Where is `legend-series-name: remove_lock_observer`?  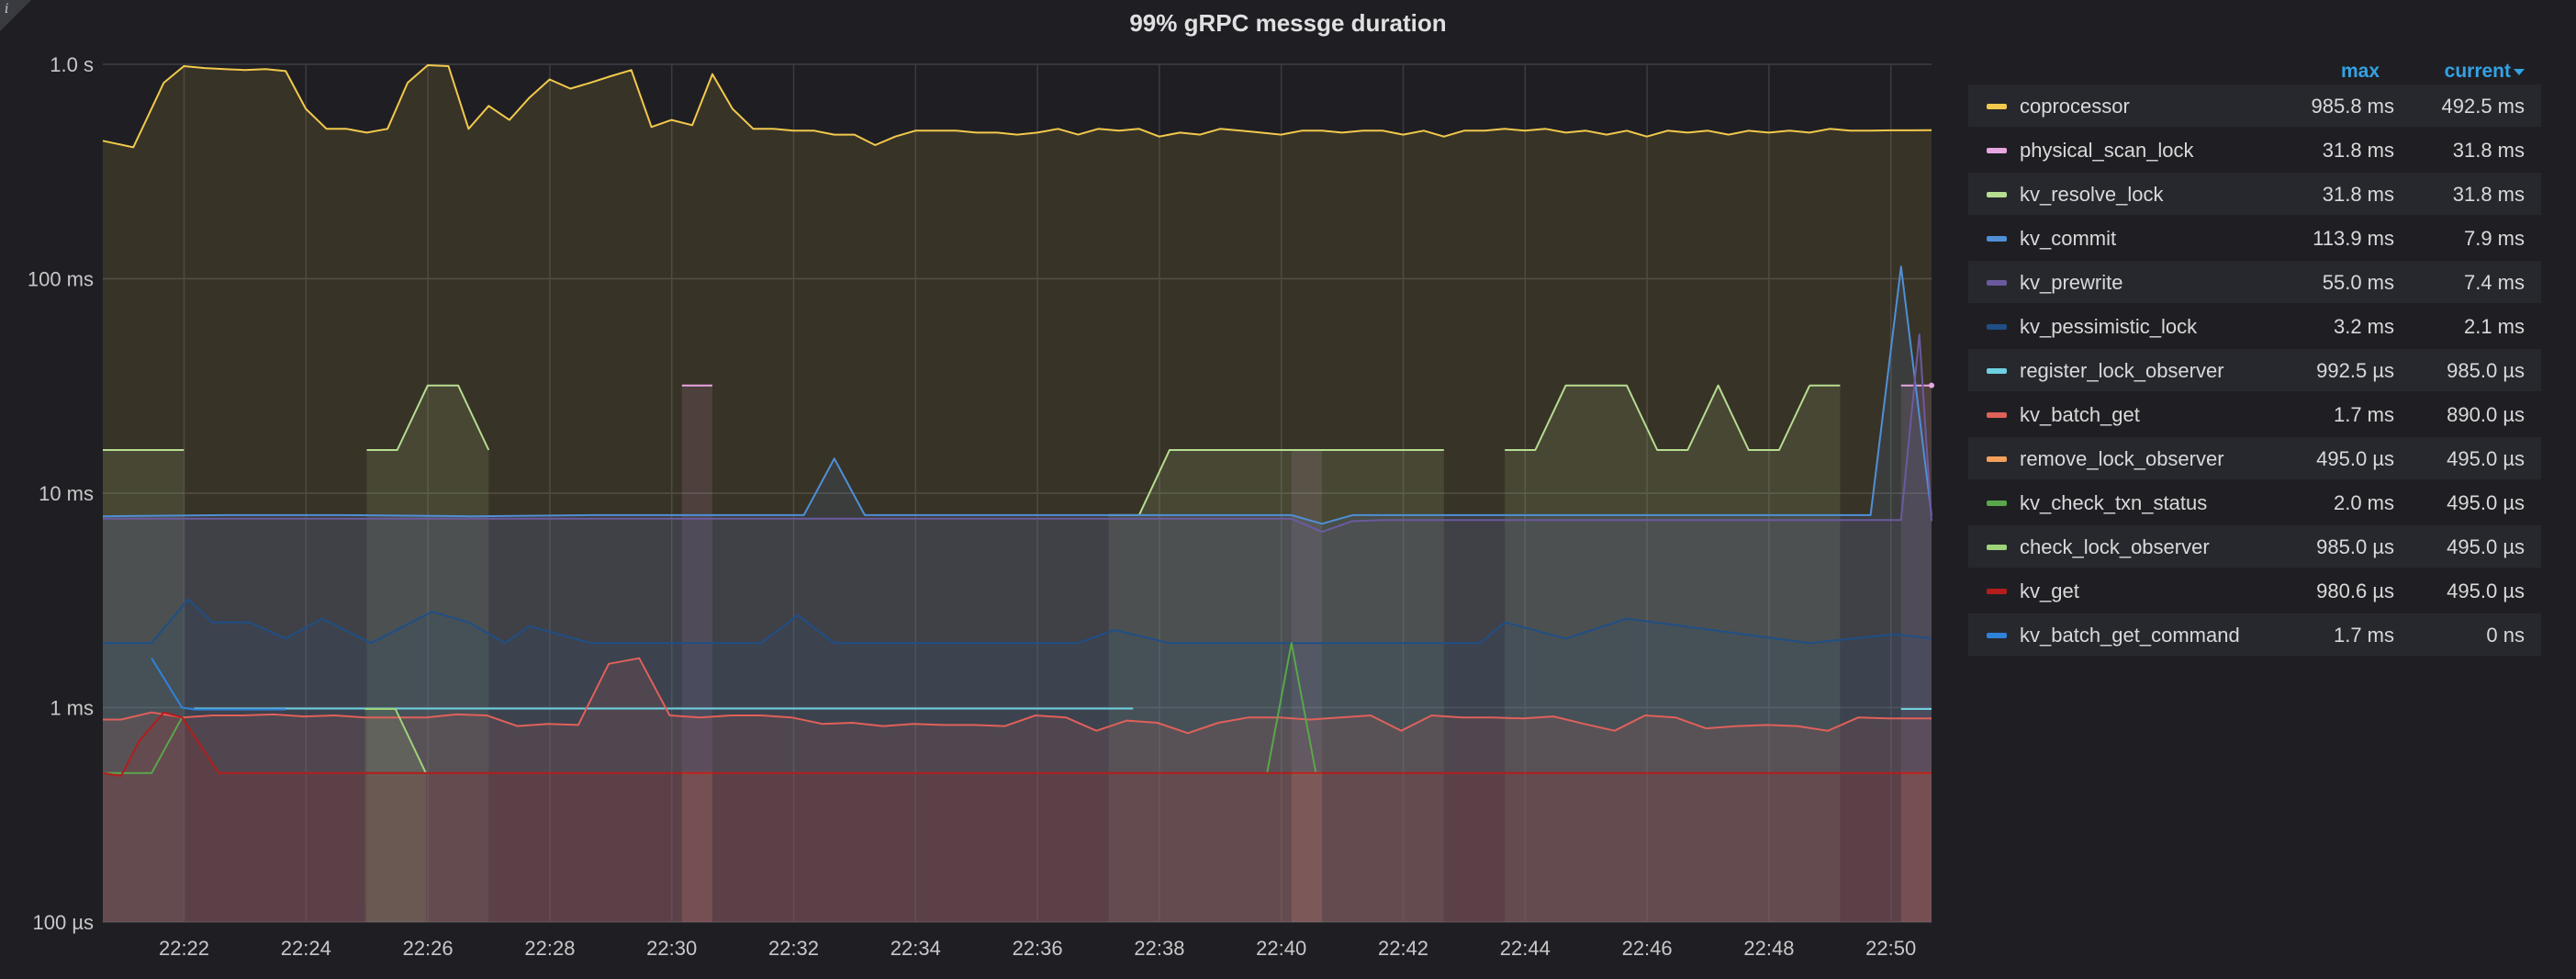
legend-series-name: remove_lock_observer is located at coordinates (2122, 459).